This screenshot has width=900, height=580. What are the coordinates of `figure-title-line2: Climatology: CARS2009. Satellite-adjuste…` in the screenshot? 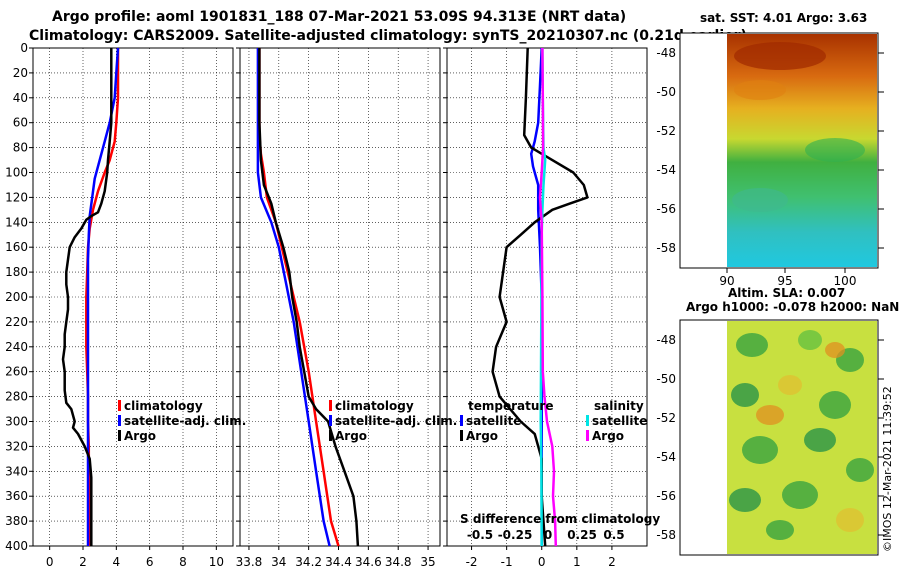 It's located at (388, 36).